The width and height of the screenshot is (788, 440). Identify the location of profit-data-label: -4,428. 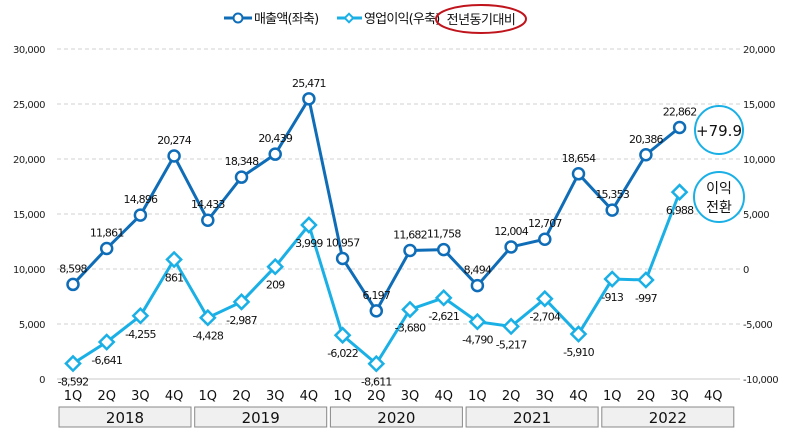
(207, 336).